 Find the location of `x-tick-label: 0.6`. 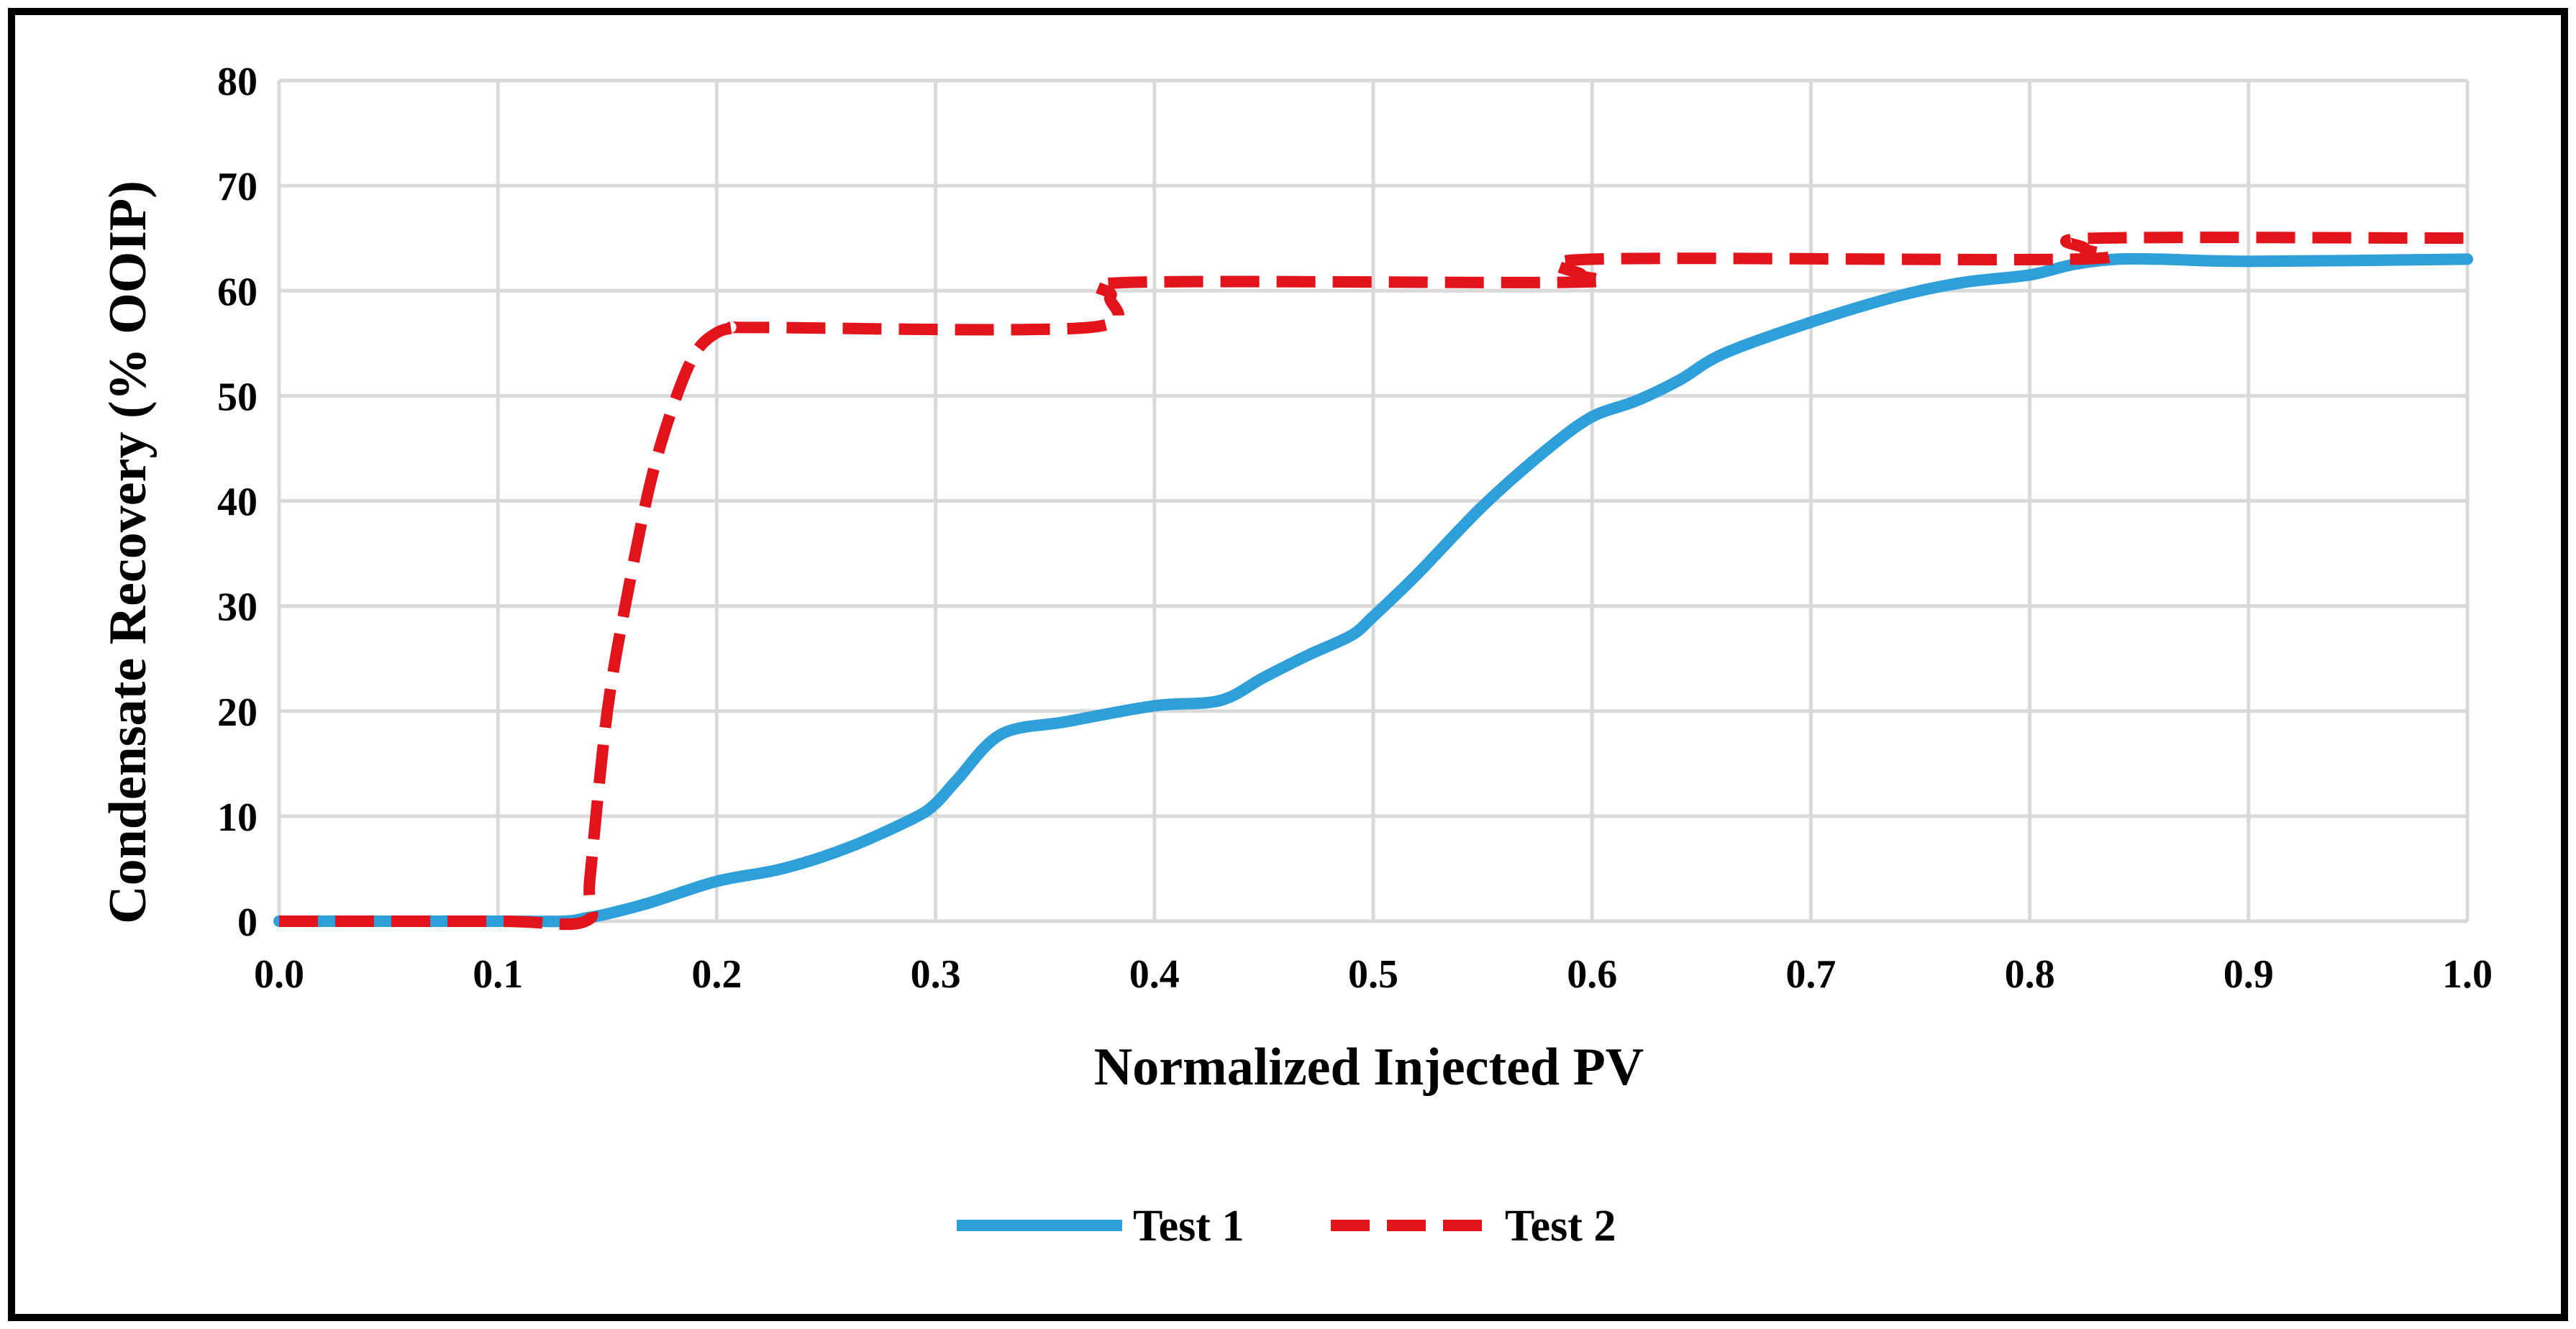

x-tick-label: 0.6 is located at coordinates (1592, 974).